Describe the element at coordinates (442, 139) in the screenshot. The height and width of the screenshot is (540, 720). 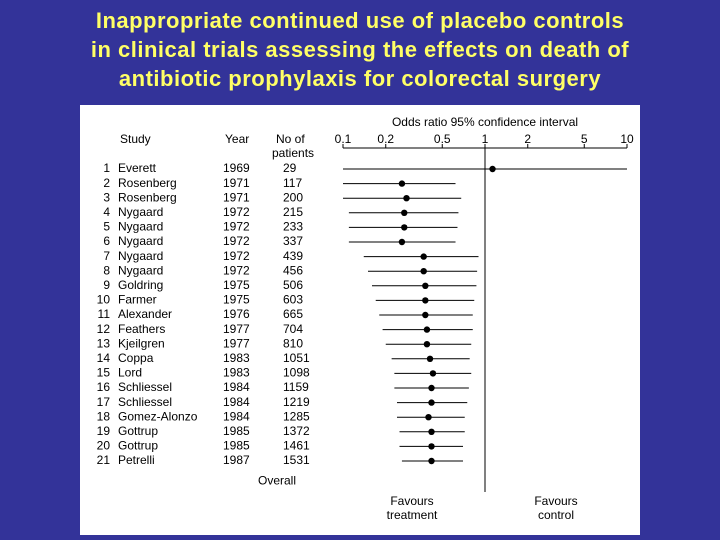
I see `x-tick-label: 0.5` at that location.